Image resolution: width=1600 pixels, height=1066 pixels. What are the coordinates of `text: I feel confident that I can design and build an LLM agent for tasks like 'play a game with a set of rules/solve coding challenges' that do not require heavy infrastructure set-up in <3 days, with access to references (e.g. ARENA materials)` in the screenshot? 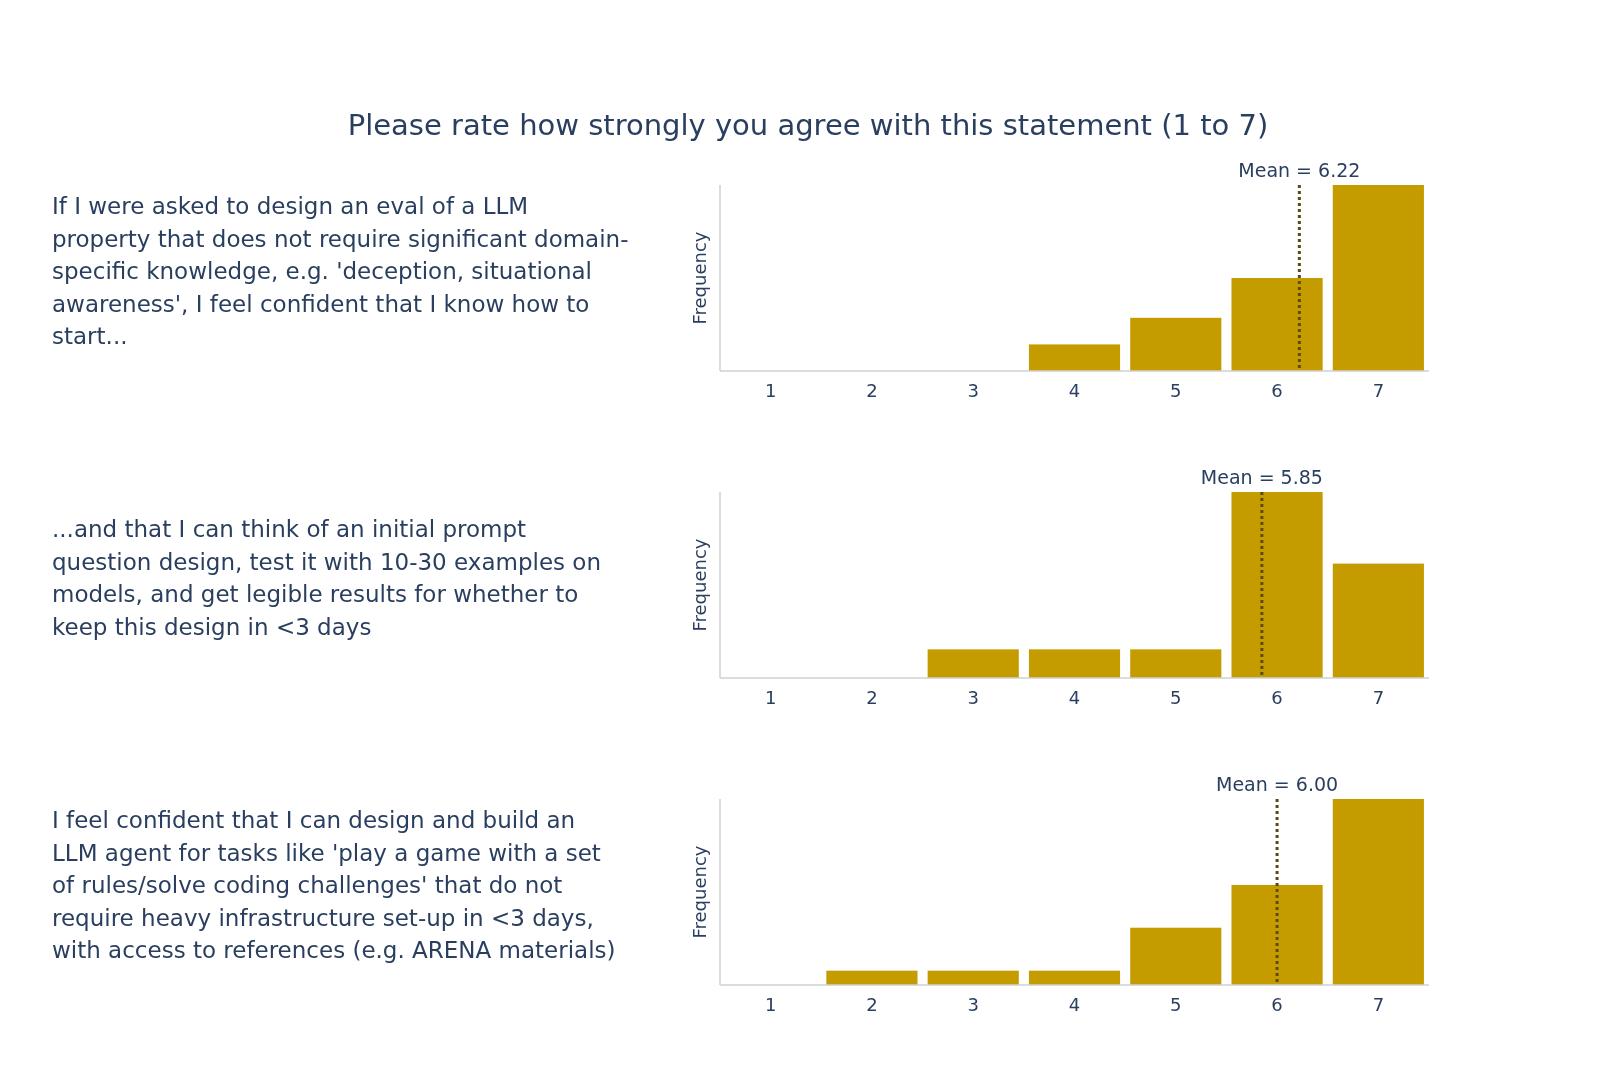 It's located at (334, 885).